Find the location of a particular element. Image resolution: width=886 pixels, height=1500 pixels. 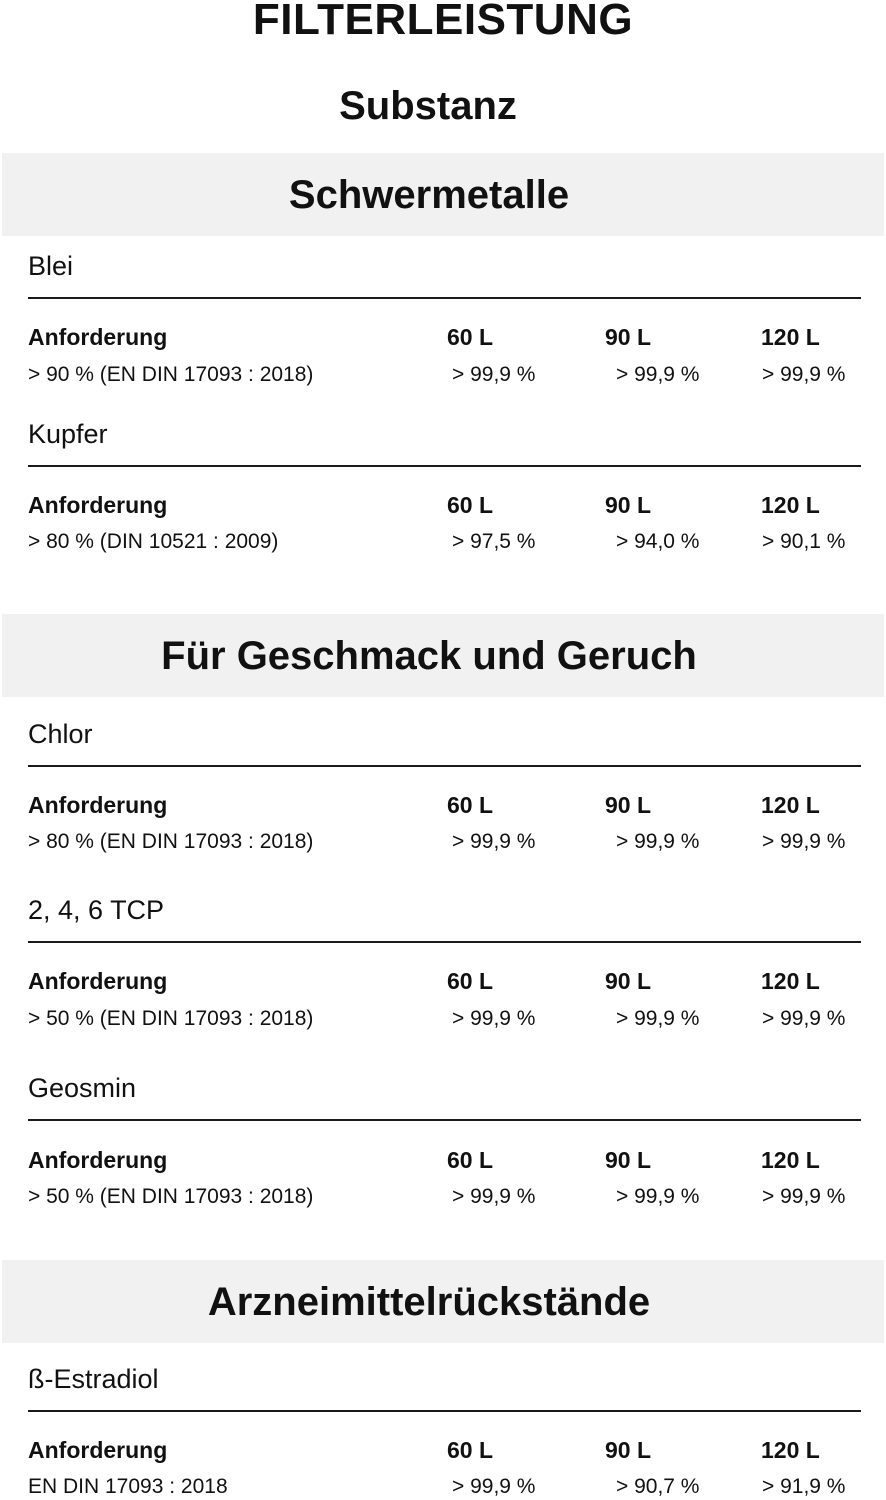

value-90l: > 90,7 % is located at coordinates (658, 1486).